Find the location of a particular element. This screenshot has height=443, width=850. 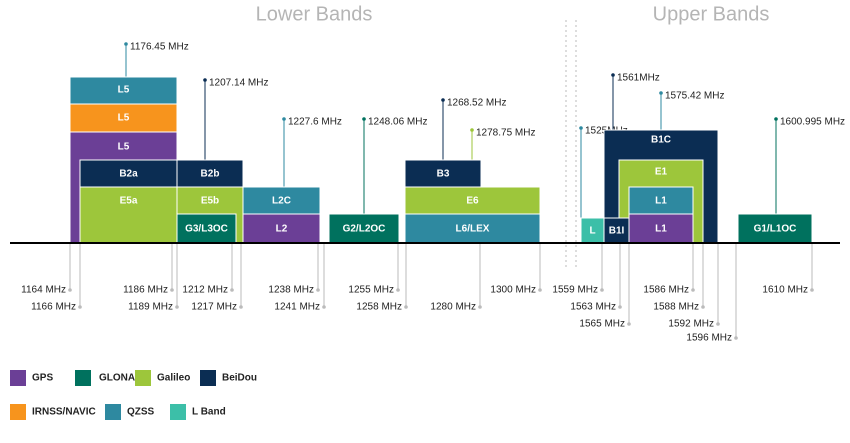

edge-frequency: 1596 MHz is located at coordinates (709, 338).